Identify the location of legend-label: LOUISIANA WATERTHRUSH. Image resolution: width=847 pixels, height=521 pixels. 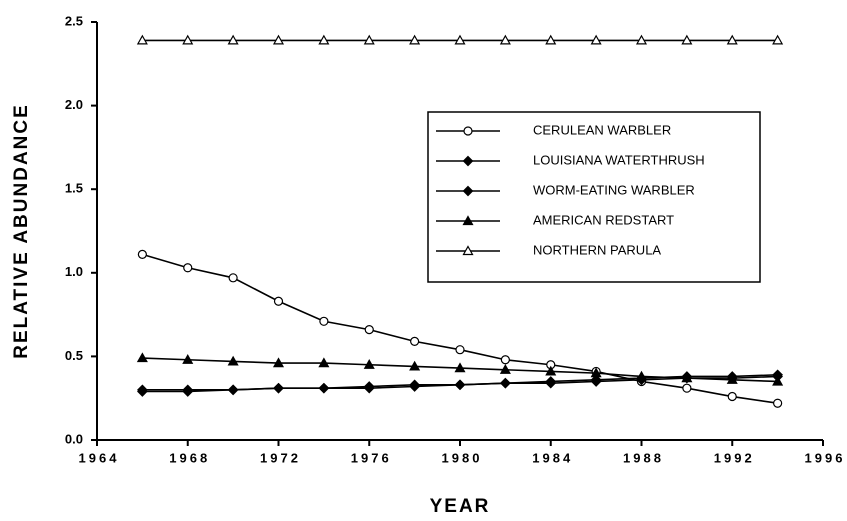
(619, 159).